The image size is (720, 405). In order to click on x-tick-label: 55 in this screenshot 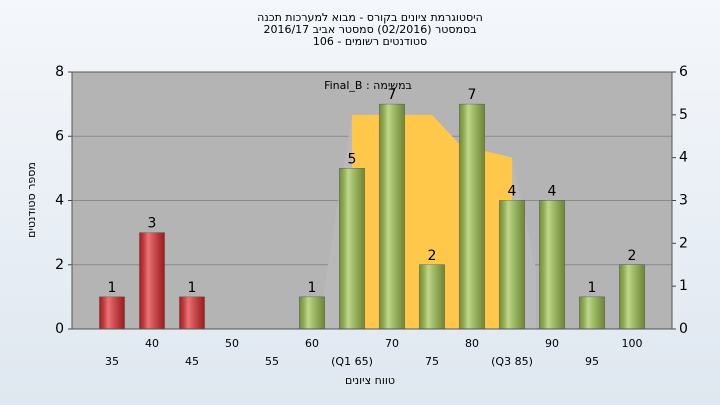, I will do `click(272, 361)`.